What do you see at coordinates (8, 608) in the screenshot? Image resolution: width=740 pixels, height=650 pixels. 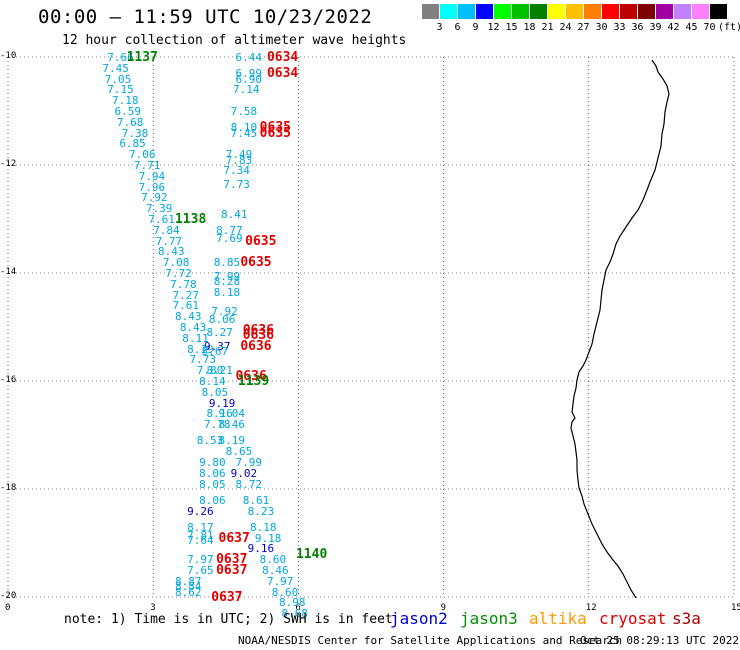 I see `x-tick-label: 0` at bounding box center [8, 608].